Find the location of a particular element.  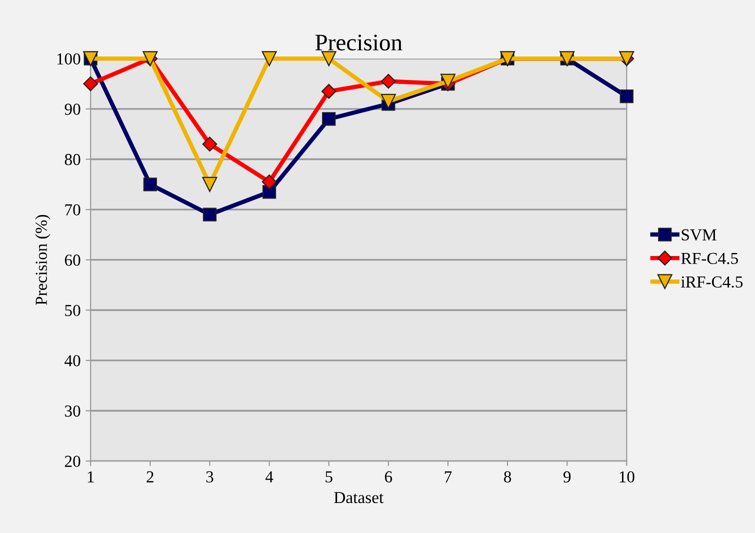

x-tick-label: 8 is located at coordinates (508, 476).